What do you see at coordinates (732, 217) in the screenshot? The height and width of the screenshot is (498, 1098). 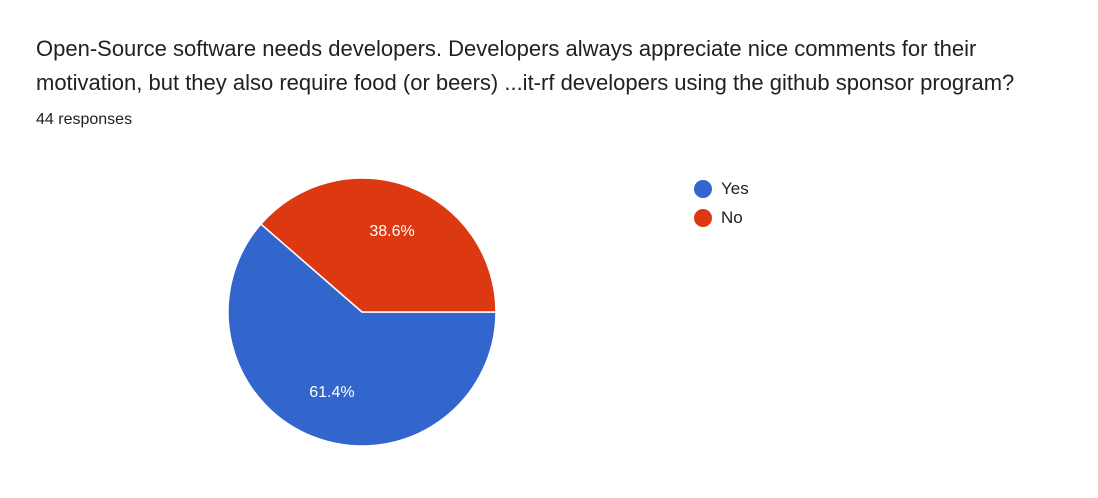 I see `legend-label-no: No` at bounding box center [732, 217].